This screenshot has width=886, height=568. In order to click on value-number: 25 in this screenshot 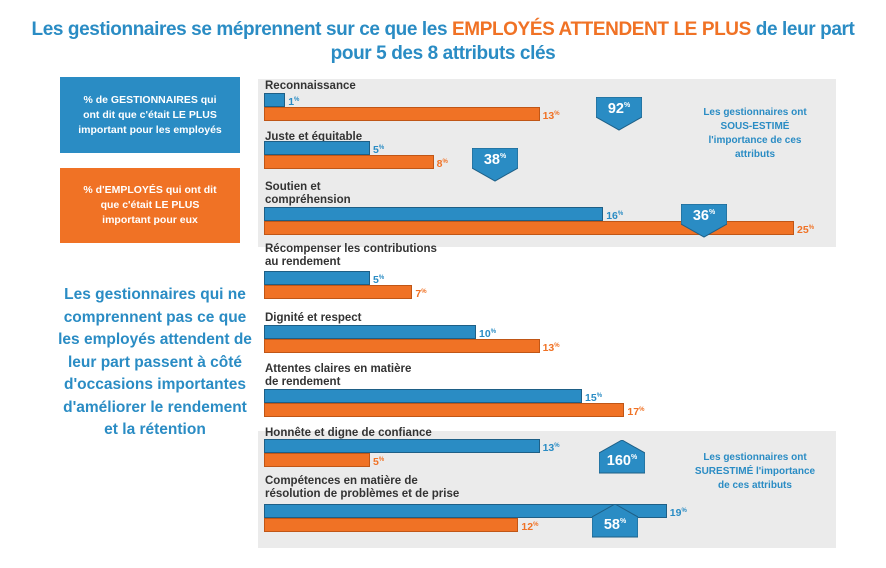, I will do `click(803, 230)`.